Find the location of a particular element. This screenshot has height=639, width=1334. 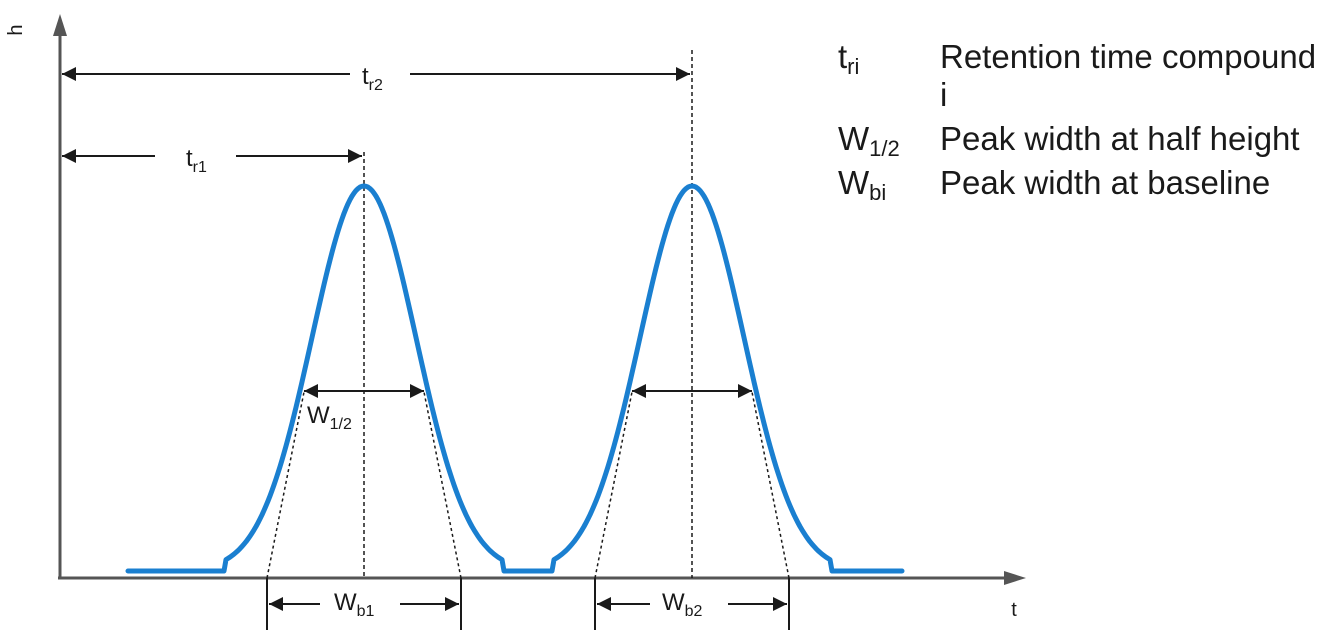

legend-symbol-sub: ri is located at coordinates (853, 66).